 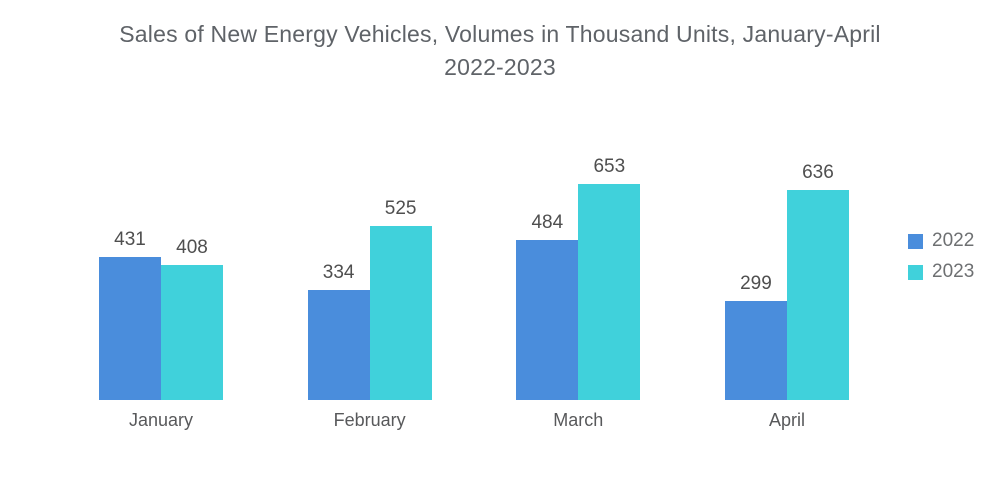 What do you see at coordinates (338, 345) in the screenshot?
I see `bar-2022-february` at bounding box center [338, 345].